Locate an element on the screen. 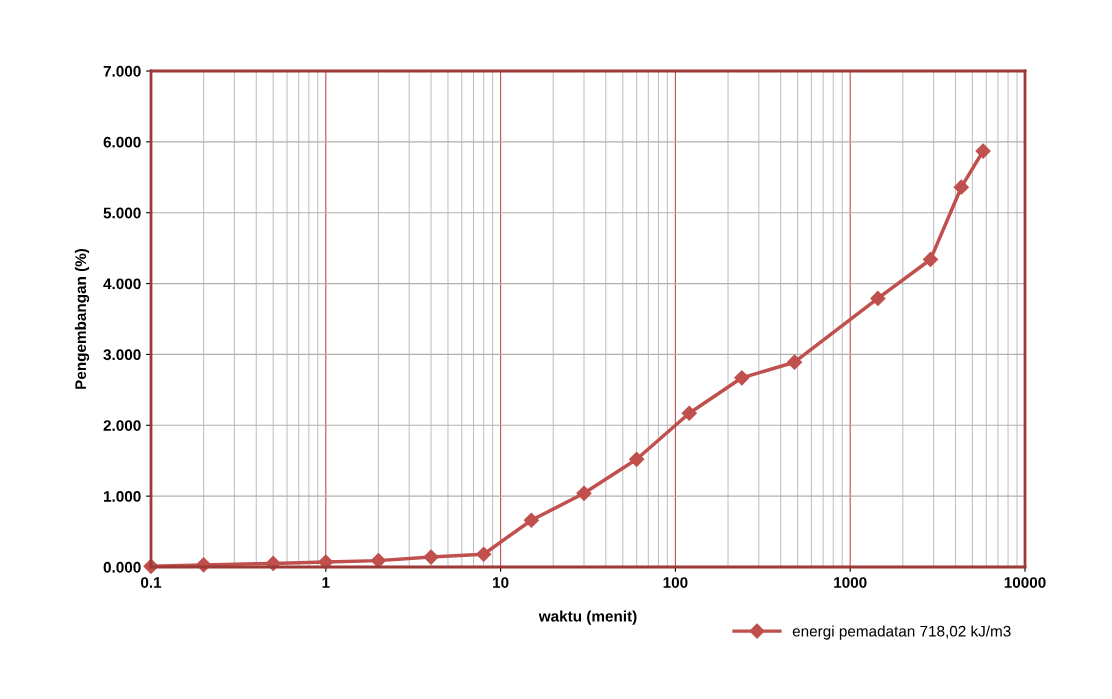 The image size is (1112, 699). y-tick-label: 5.000 is located at coordinates (122, 213).